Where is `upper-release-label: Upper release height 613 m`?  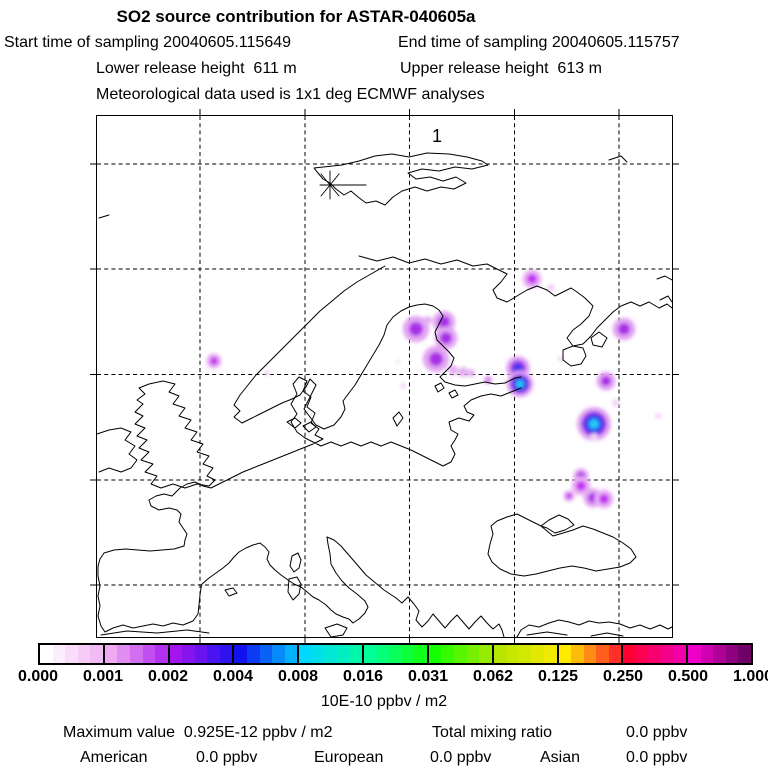 upper-release-label: Upper release height 613 m is located at coordinates (501, 68).